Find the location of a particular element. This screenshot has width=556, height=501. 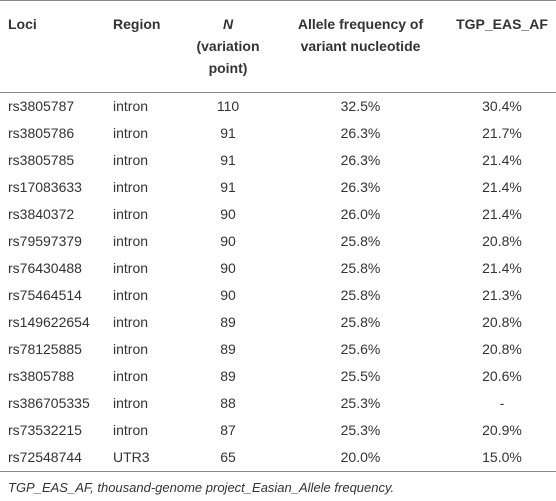

header-cell: TGP_EAS_AF is located at coordinates (502, 46).